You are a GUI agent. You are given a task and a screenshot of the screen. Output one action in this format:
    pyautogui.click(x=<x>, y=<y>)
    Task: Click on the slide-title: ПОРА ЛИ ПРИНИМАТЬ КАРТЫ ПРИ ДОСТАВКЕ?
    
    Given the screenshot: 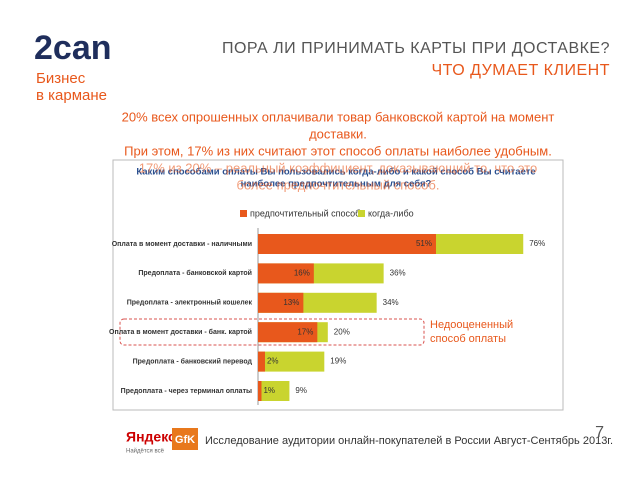 What is the action you would take?
    pyautogui.click(x=416, y=48)
    